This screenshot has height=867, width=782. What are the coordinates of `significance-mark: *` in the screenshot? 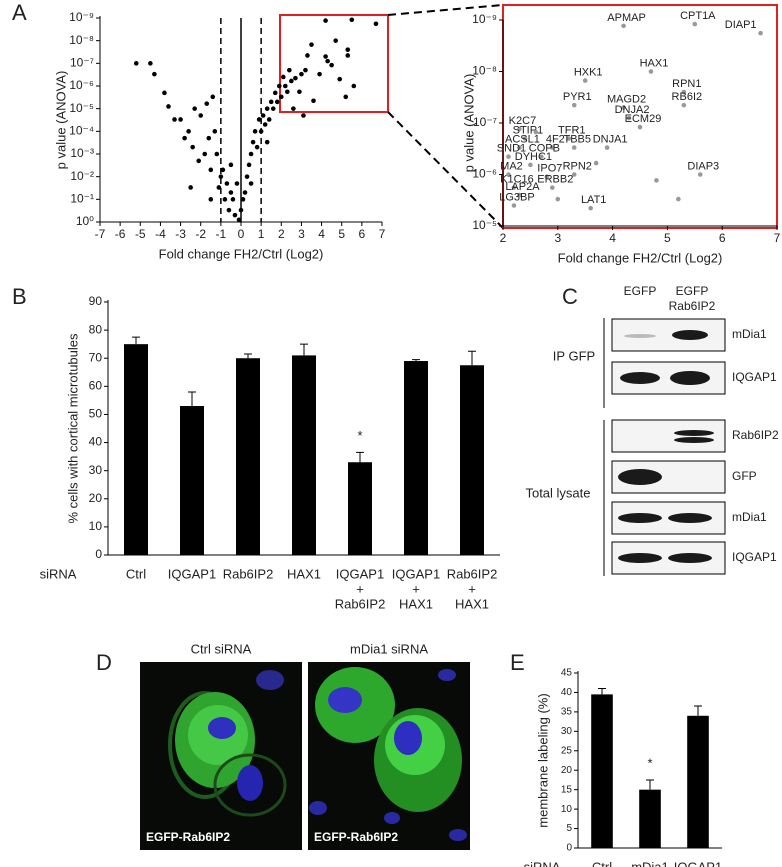 It's located at (649, 762).